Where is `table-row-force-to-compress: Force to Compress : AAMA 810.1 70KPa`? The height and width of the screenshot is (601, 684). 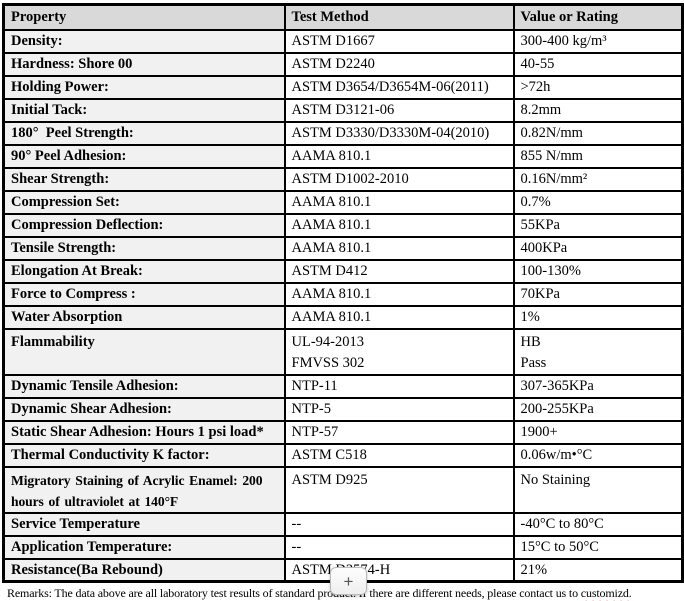
table-row-force-to-compress: Force to Compress : AAMA 810.1 70KPa is located at coordinates (343, 294).